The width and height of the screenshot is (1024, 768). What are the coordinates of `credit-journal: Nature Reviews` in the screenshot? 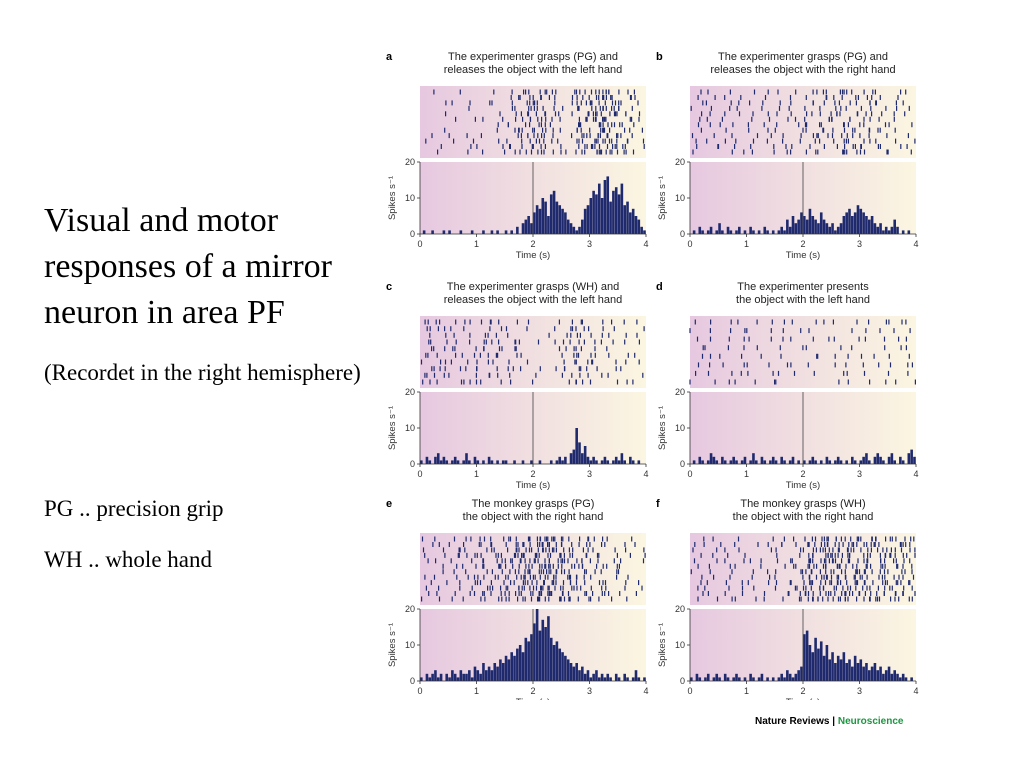 It's located at (792, 721).